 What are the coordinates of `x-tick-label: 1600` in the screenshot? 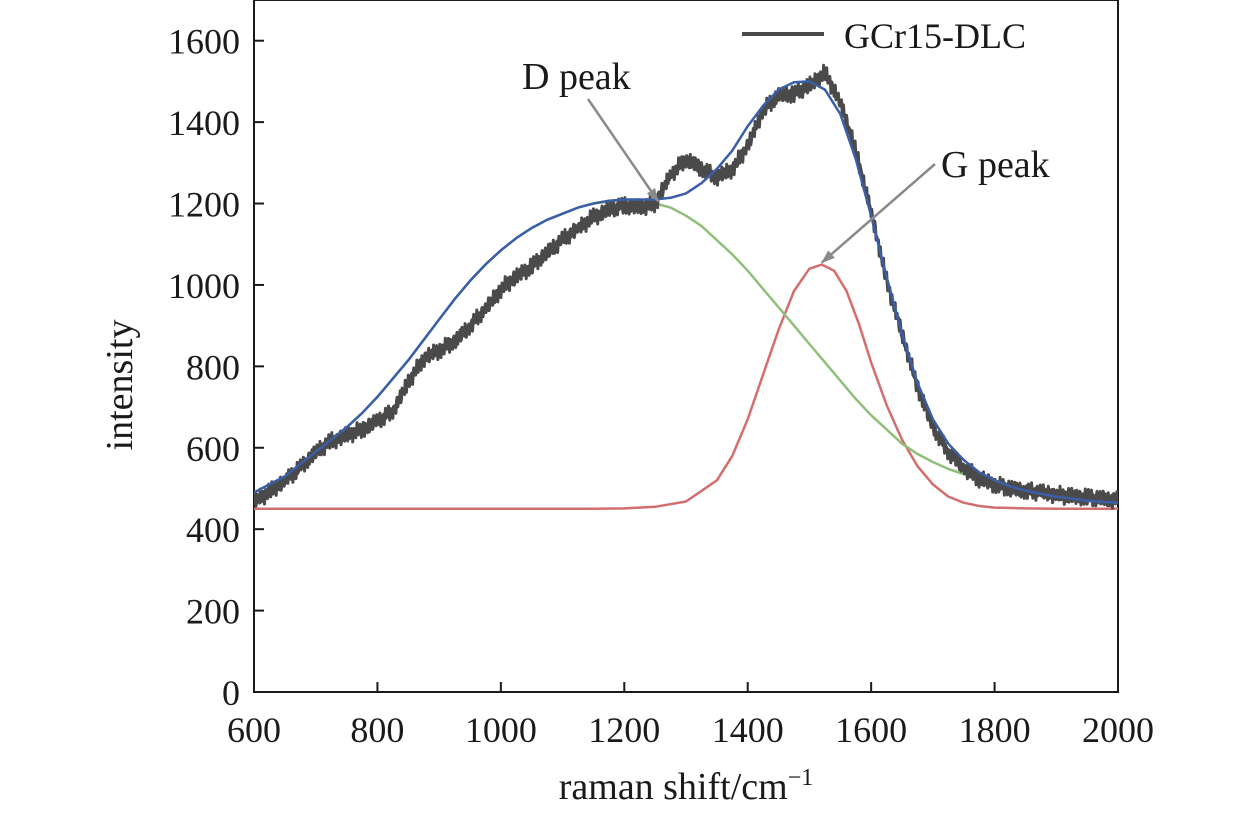 It's located at (871, 730).